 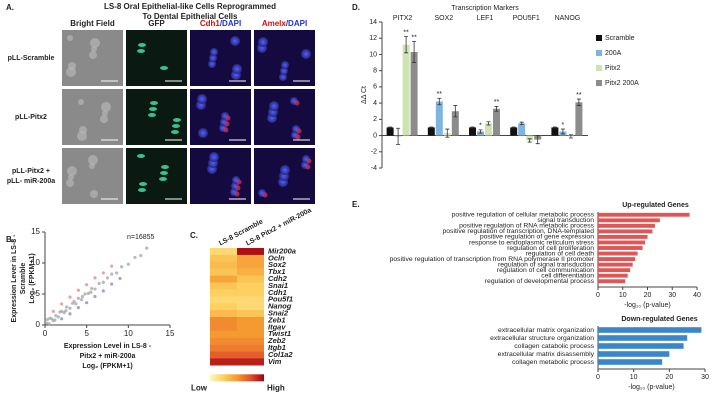 What do you see at coordinates (156, 23) in the screenshot?
I see `header-part: GFP` at bounding box center [156, 23].